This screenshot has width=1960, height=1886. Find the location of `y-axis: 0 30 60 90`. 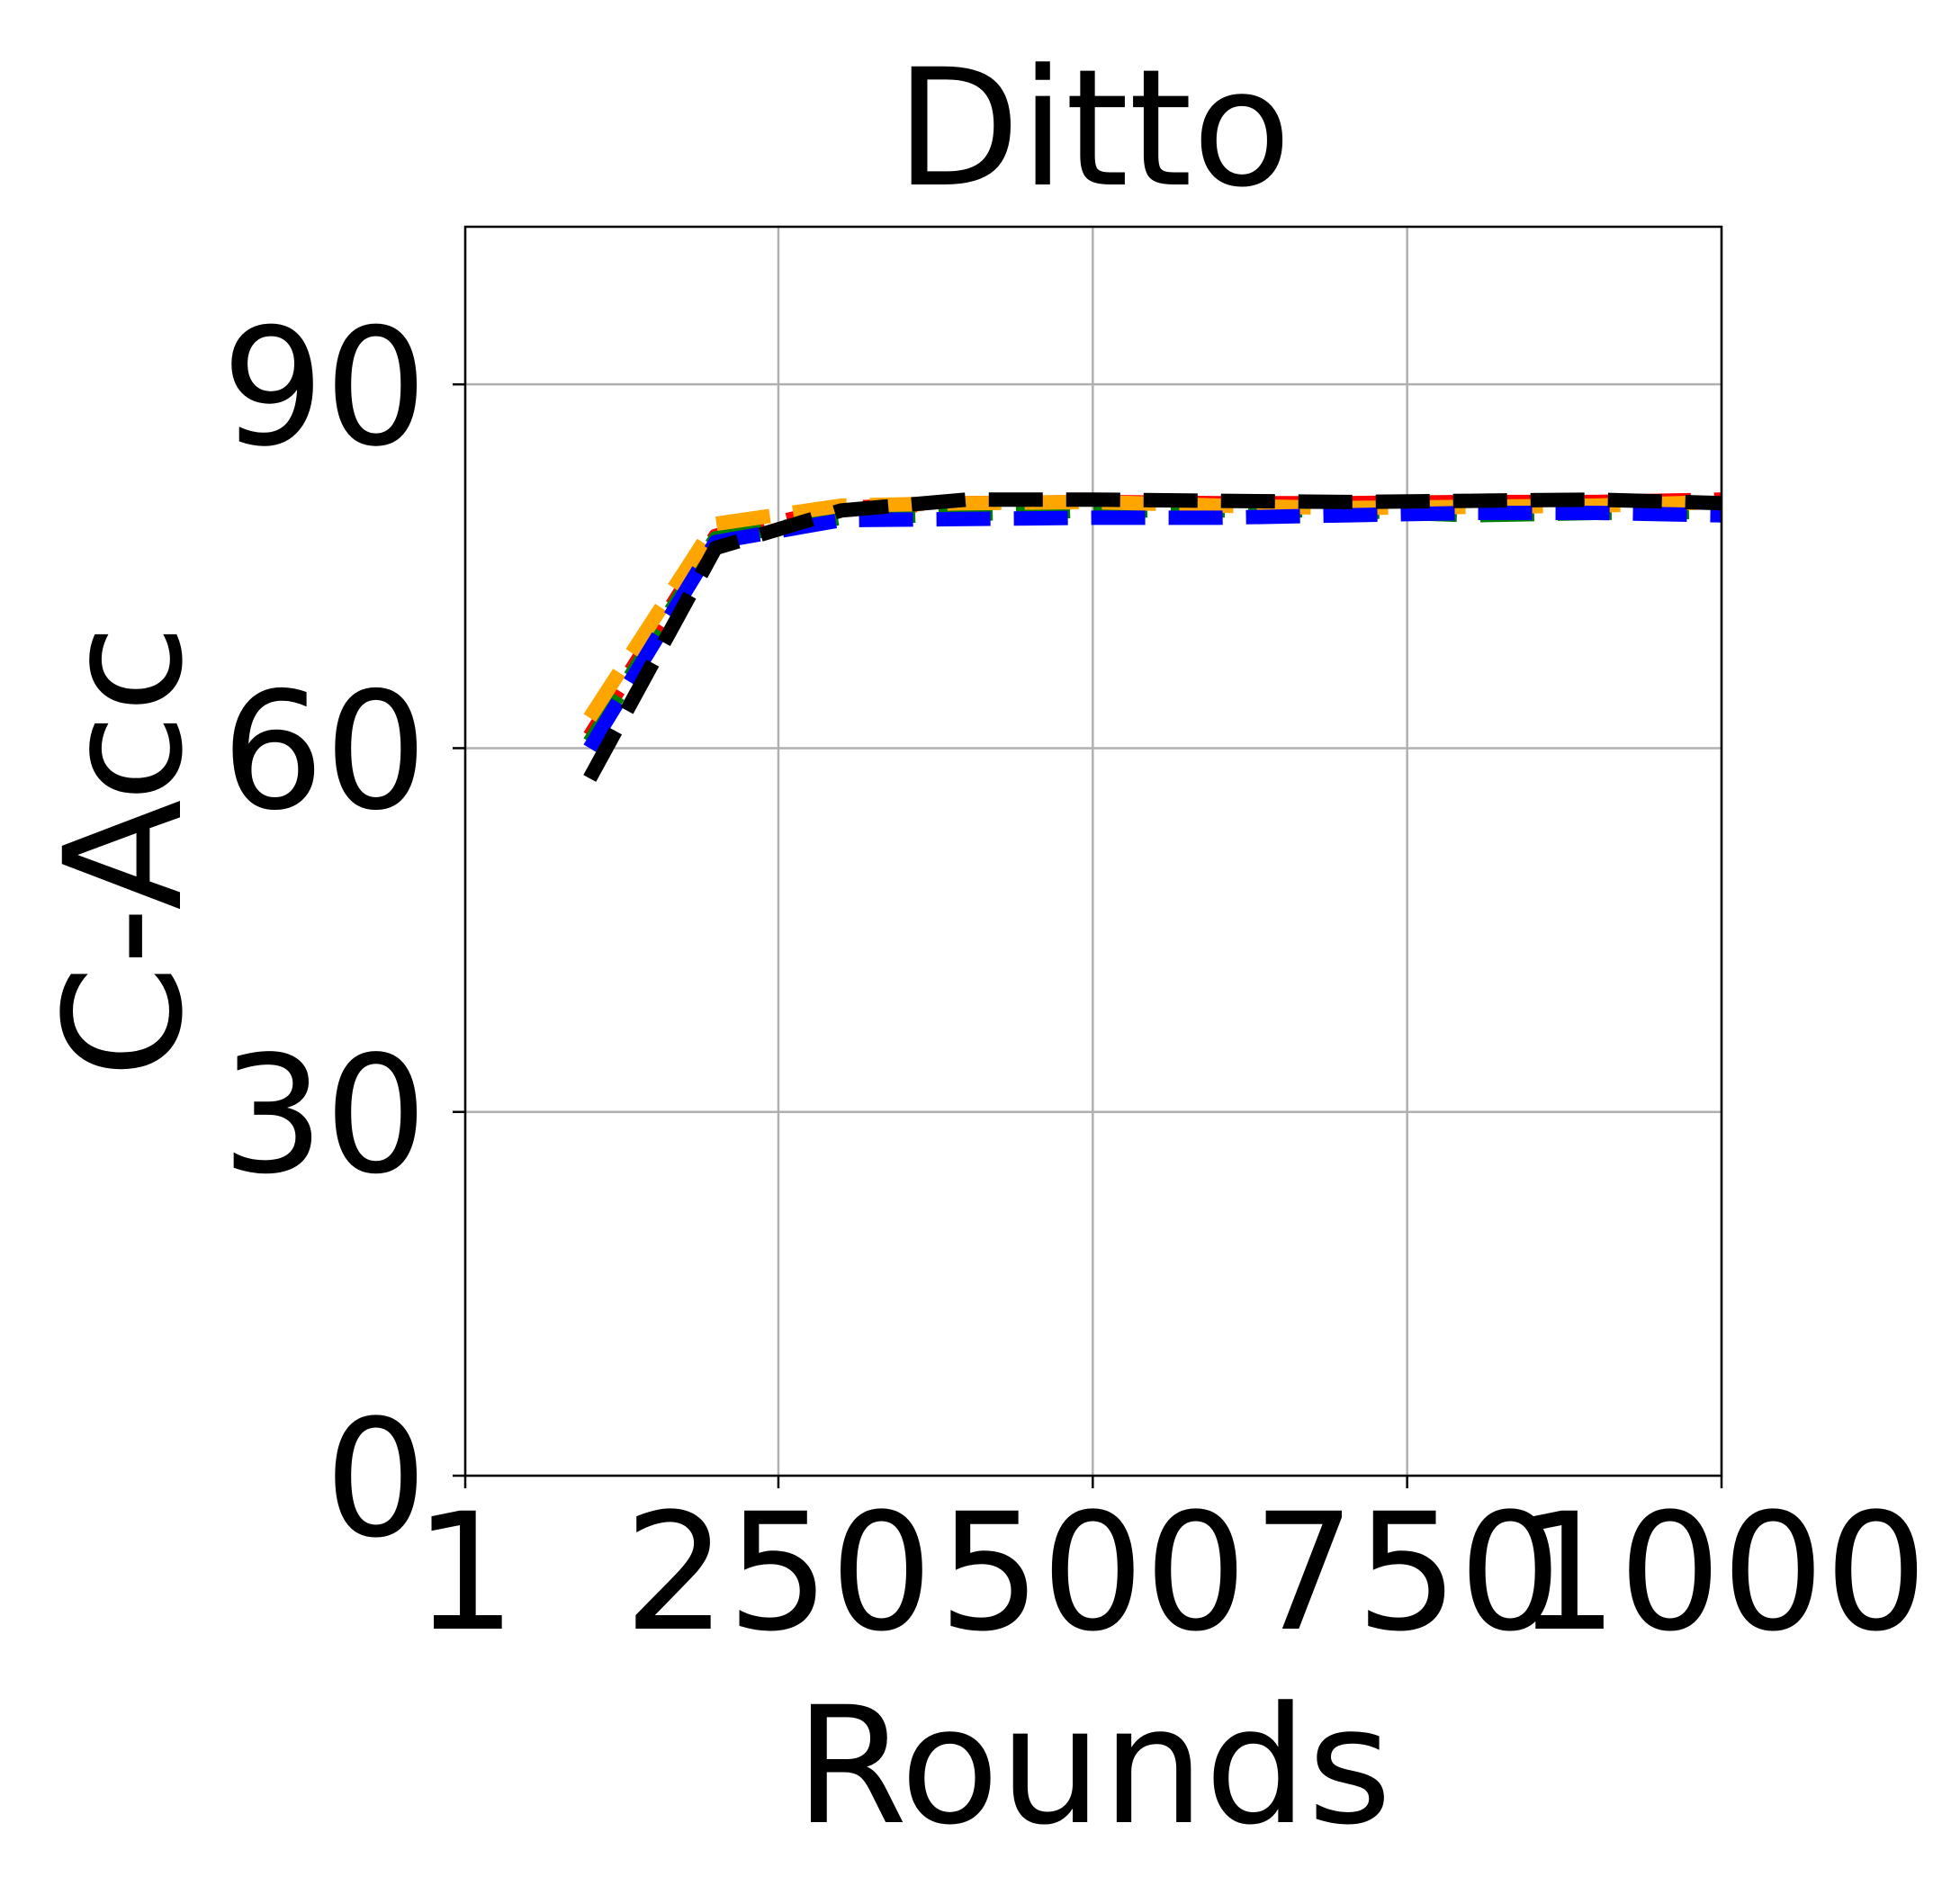

y-axis: 0 30 60 90 is located at coordinates (343, 934).